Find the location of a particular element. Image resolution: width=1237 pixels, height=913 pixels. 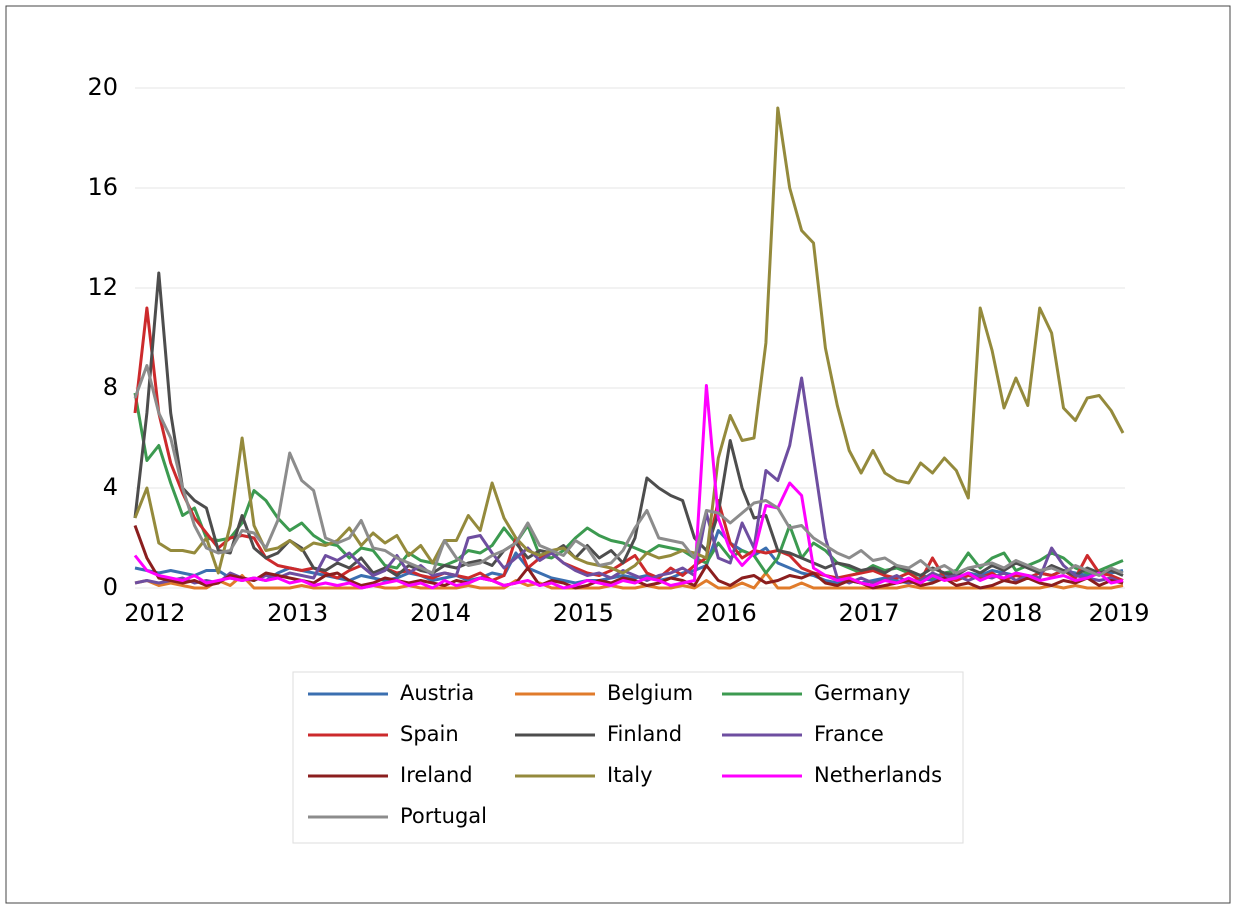

y-tick-label: 20 is located at coordinates (102, 87).